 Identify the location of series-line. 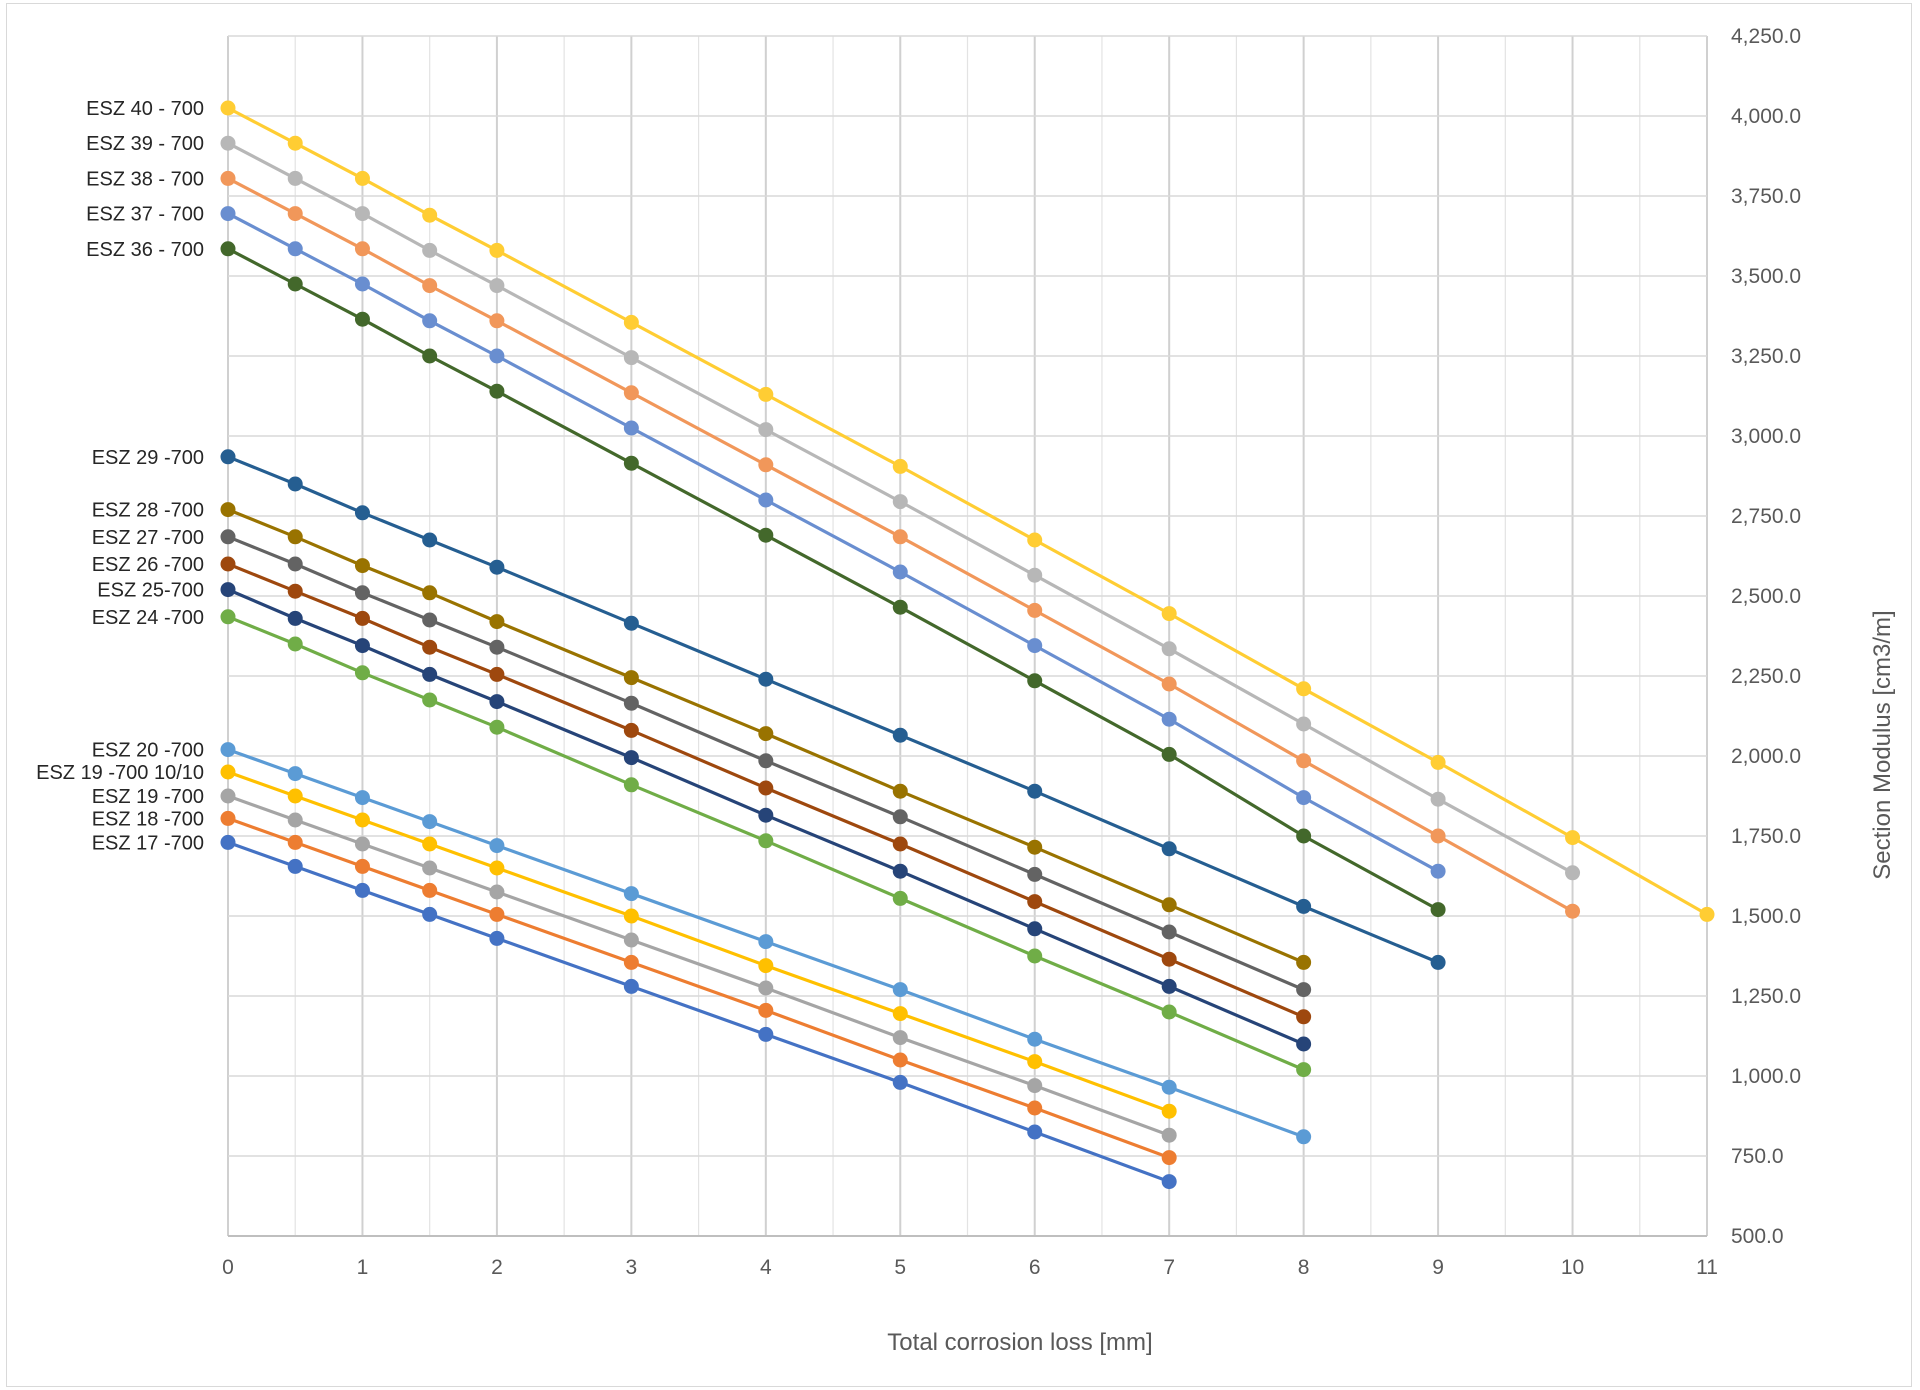
(698, 941).